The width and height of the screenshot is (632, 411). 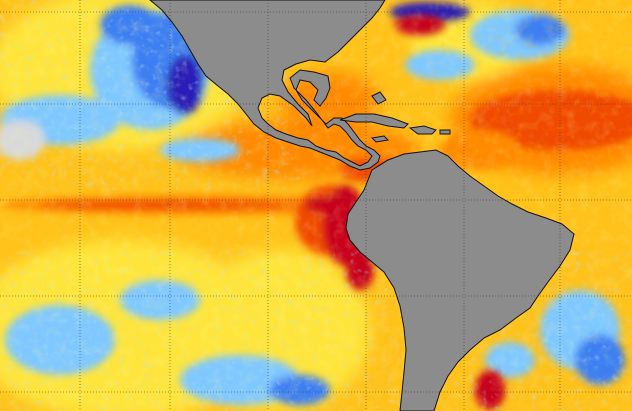 I want to click on hispaniola, so click(x=422, y=130).